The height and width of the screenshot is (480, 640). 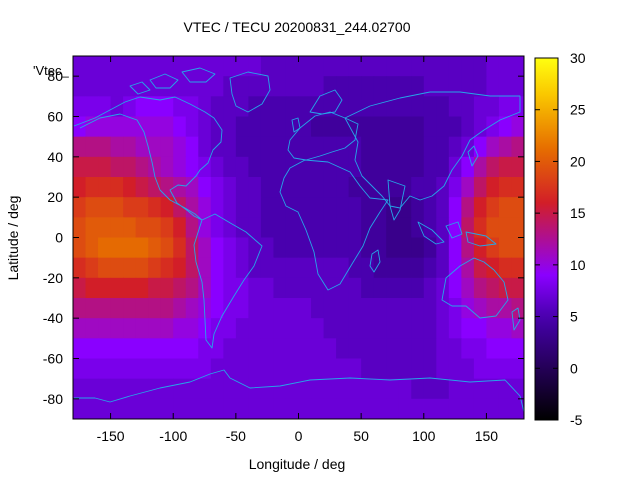 What do you see at coordinates (576, 420) in the screenshot?
I see `colorbar-tick-label: -5` at bounding box center [576, 420].